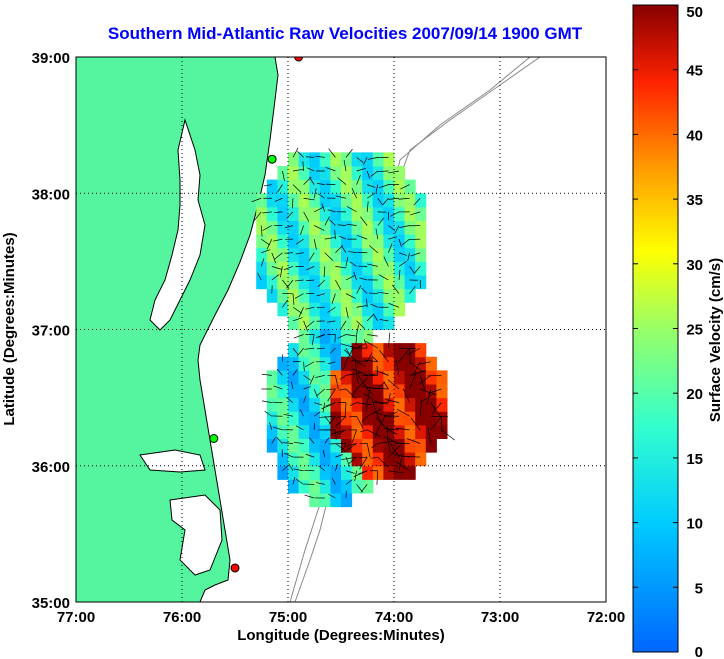 The width and height of the screenshot is (724, 659). What do you see at coordinates (9, 328) in the screenshot?
I see `y-axis-label: Latitude (Degrees:Minutes)` at bounding box center [9, 328].